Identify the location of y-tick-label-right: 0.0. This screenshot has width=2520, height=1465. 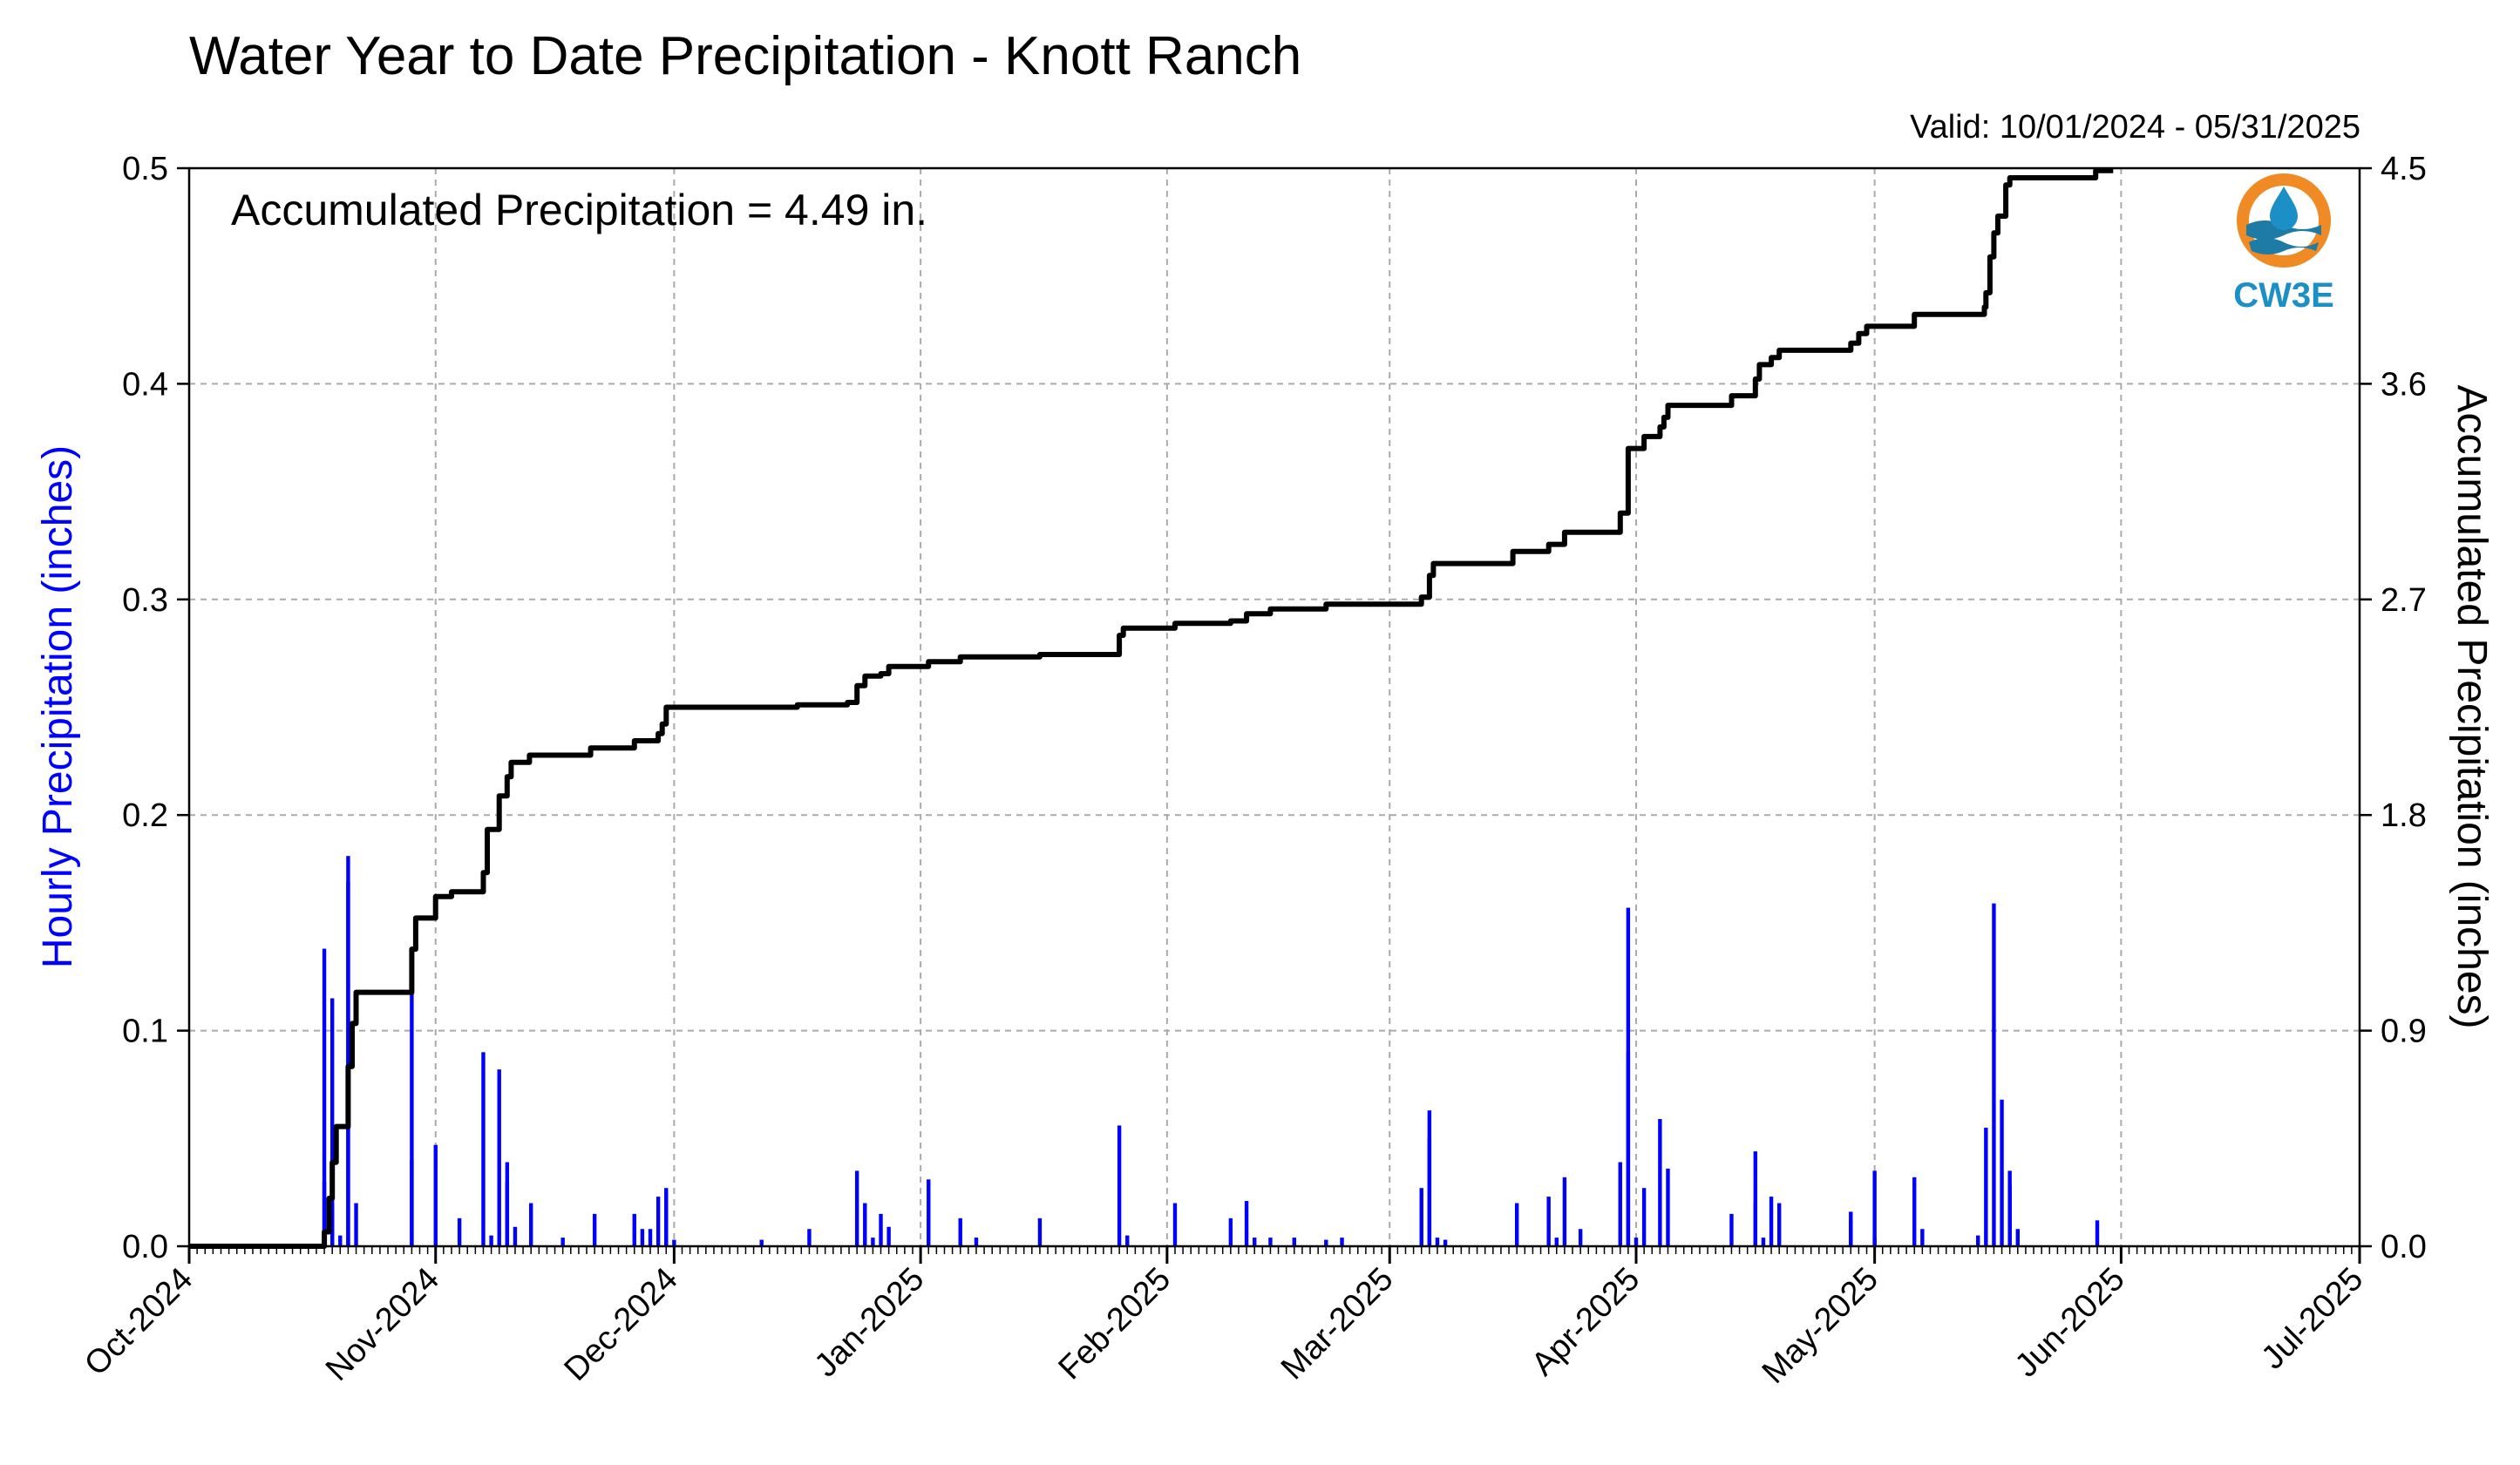
(2404, 1247).